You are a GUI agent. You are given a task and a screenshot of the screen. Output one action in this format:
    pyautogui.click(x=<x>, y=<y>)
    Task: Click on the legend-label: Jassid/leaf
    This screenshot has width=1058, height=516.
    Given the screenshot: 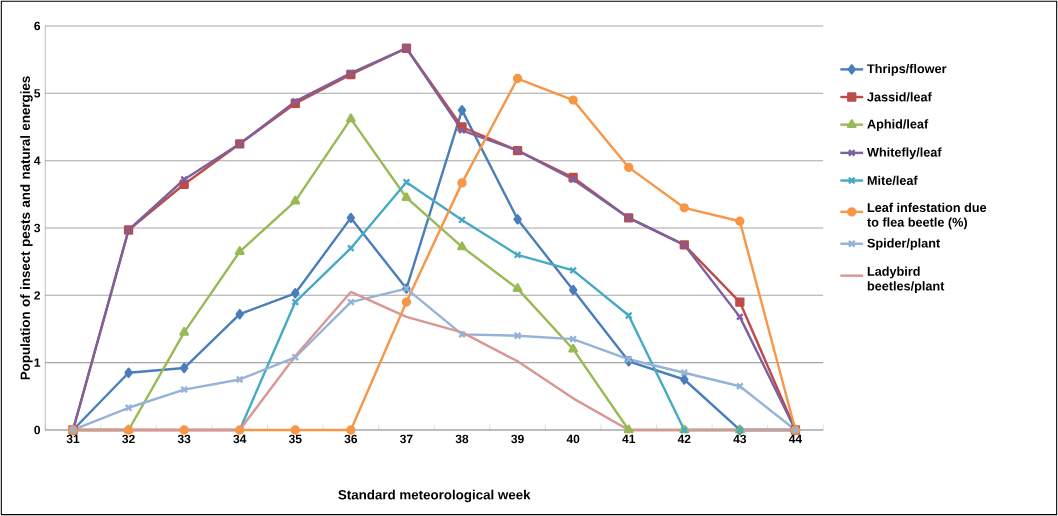 What is the action you would take?
    pyautogui.click(x=899, y=97)
    